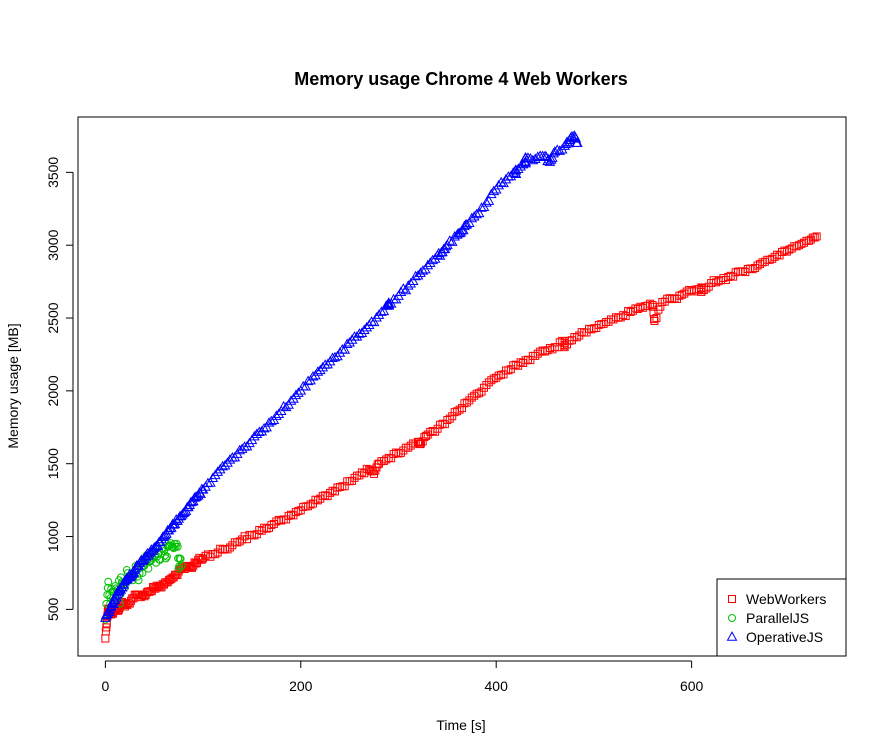 The height and width of the screenshot is (754, 886). I want to click on x-tick-label: 400, so click(497, 686).